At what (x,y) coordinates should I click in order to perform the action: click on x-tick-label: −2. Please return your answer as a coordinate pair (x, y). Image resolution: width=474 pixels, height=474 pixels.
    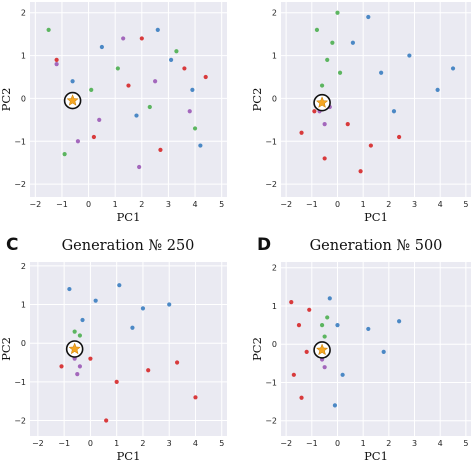
    Looking at the image, I should click on (286, 204).